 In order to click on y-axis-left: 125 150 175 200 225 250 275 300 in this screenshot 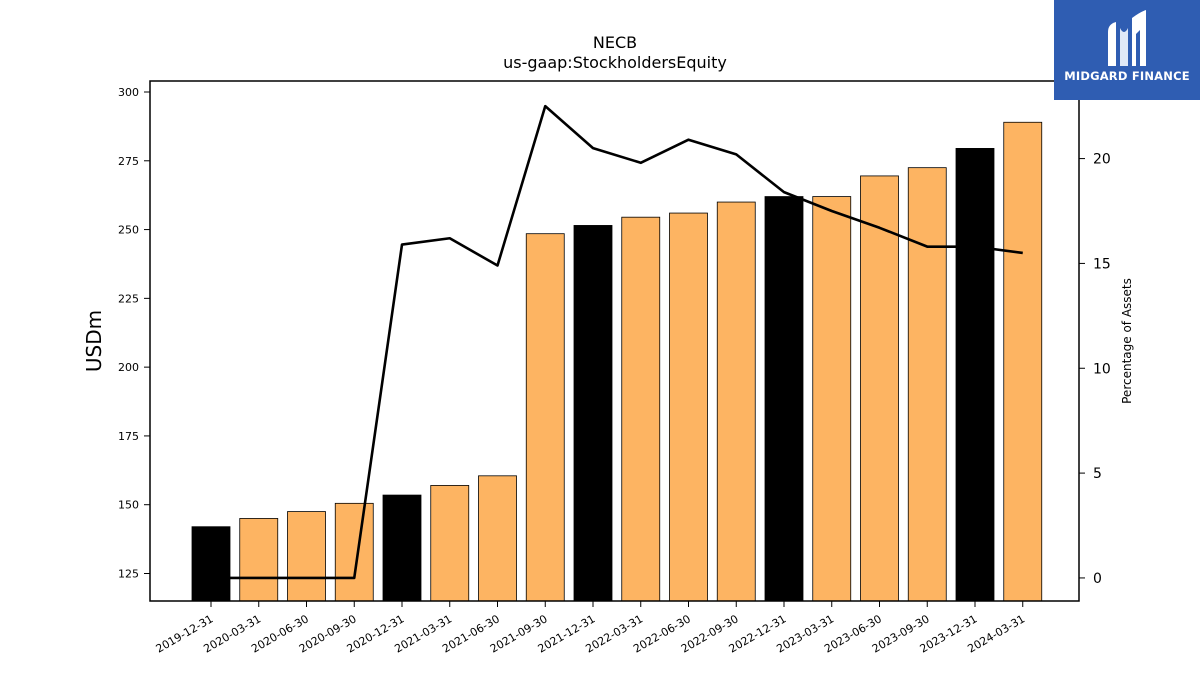, I will do `click(134, 333)`.